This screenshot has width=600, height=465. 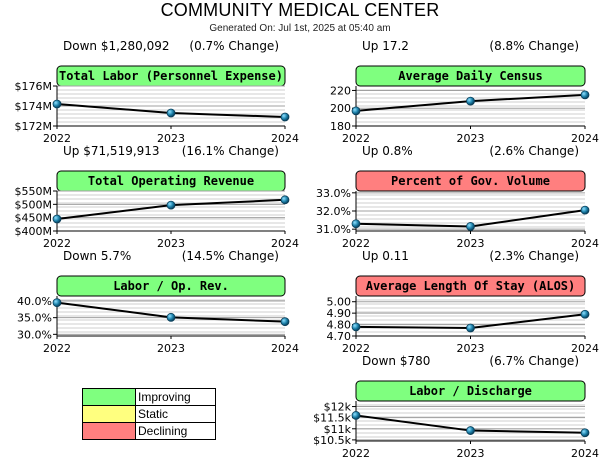 What do you see at coordinates (471, 286) in the screenshot?
I see `chart-title: Average Length Of Stay (ALOS)` at bounding box center [471, 286].